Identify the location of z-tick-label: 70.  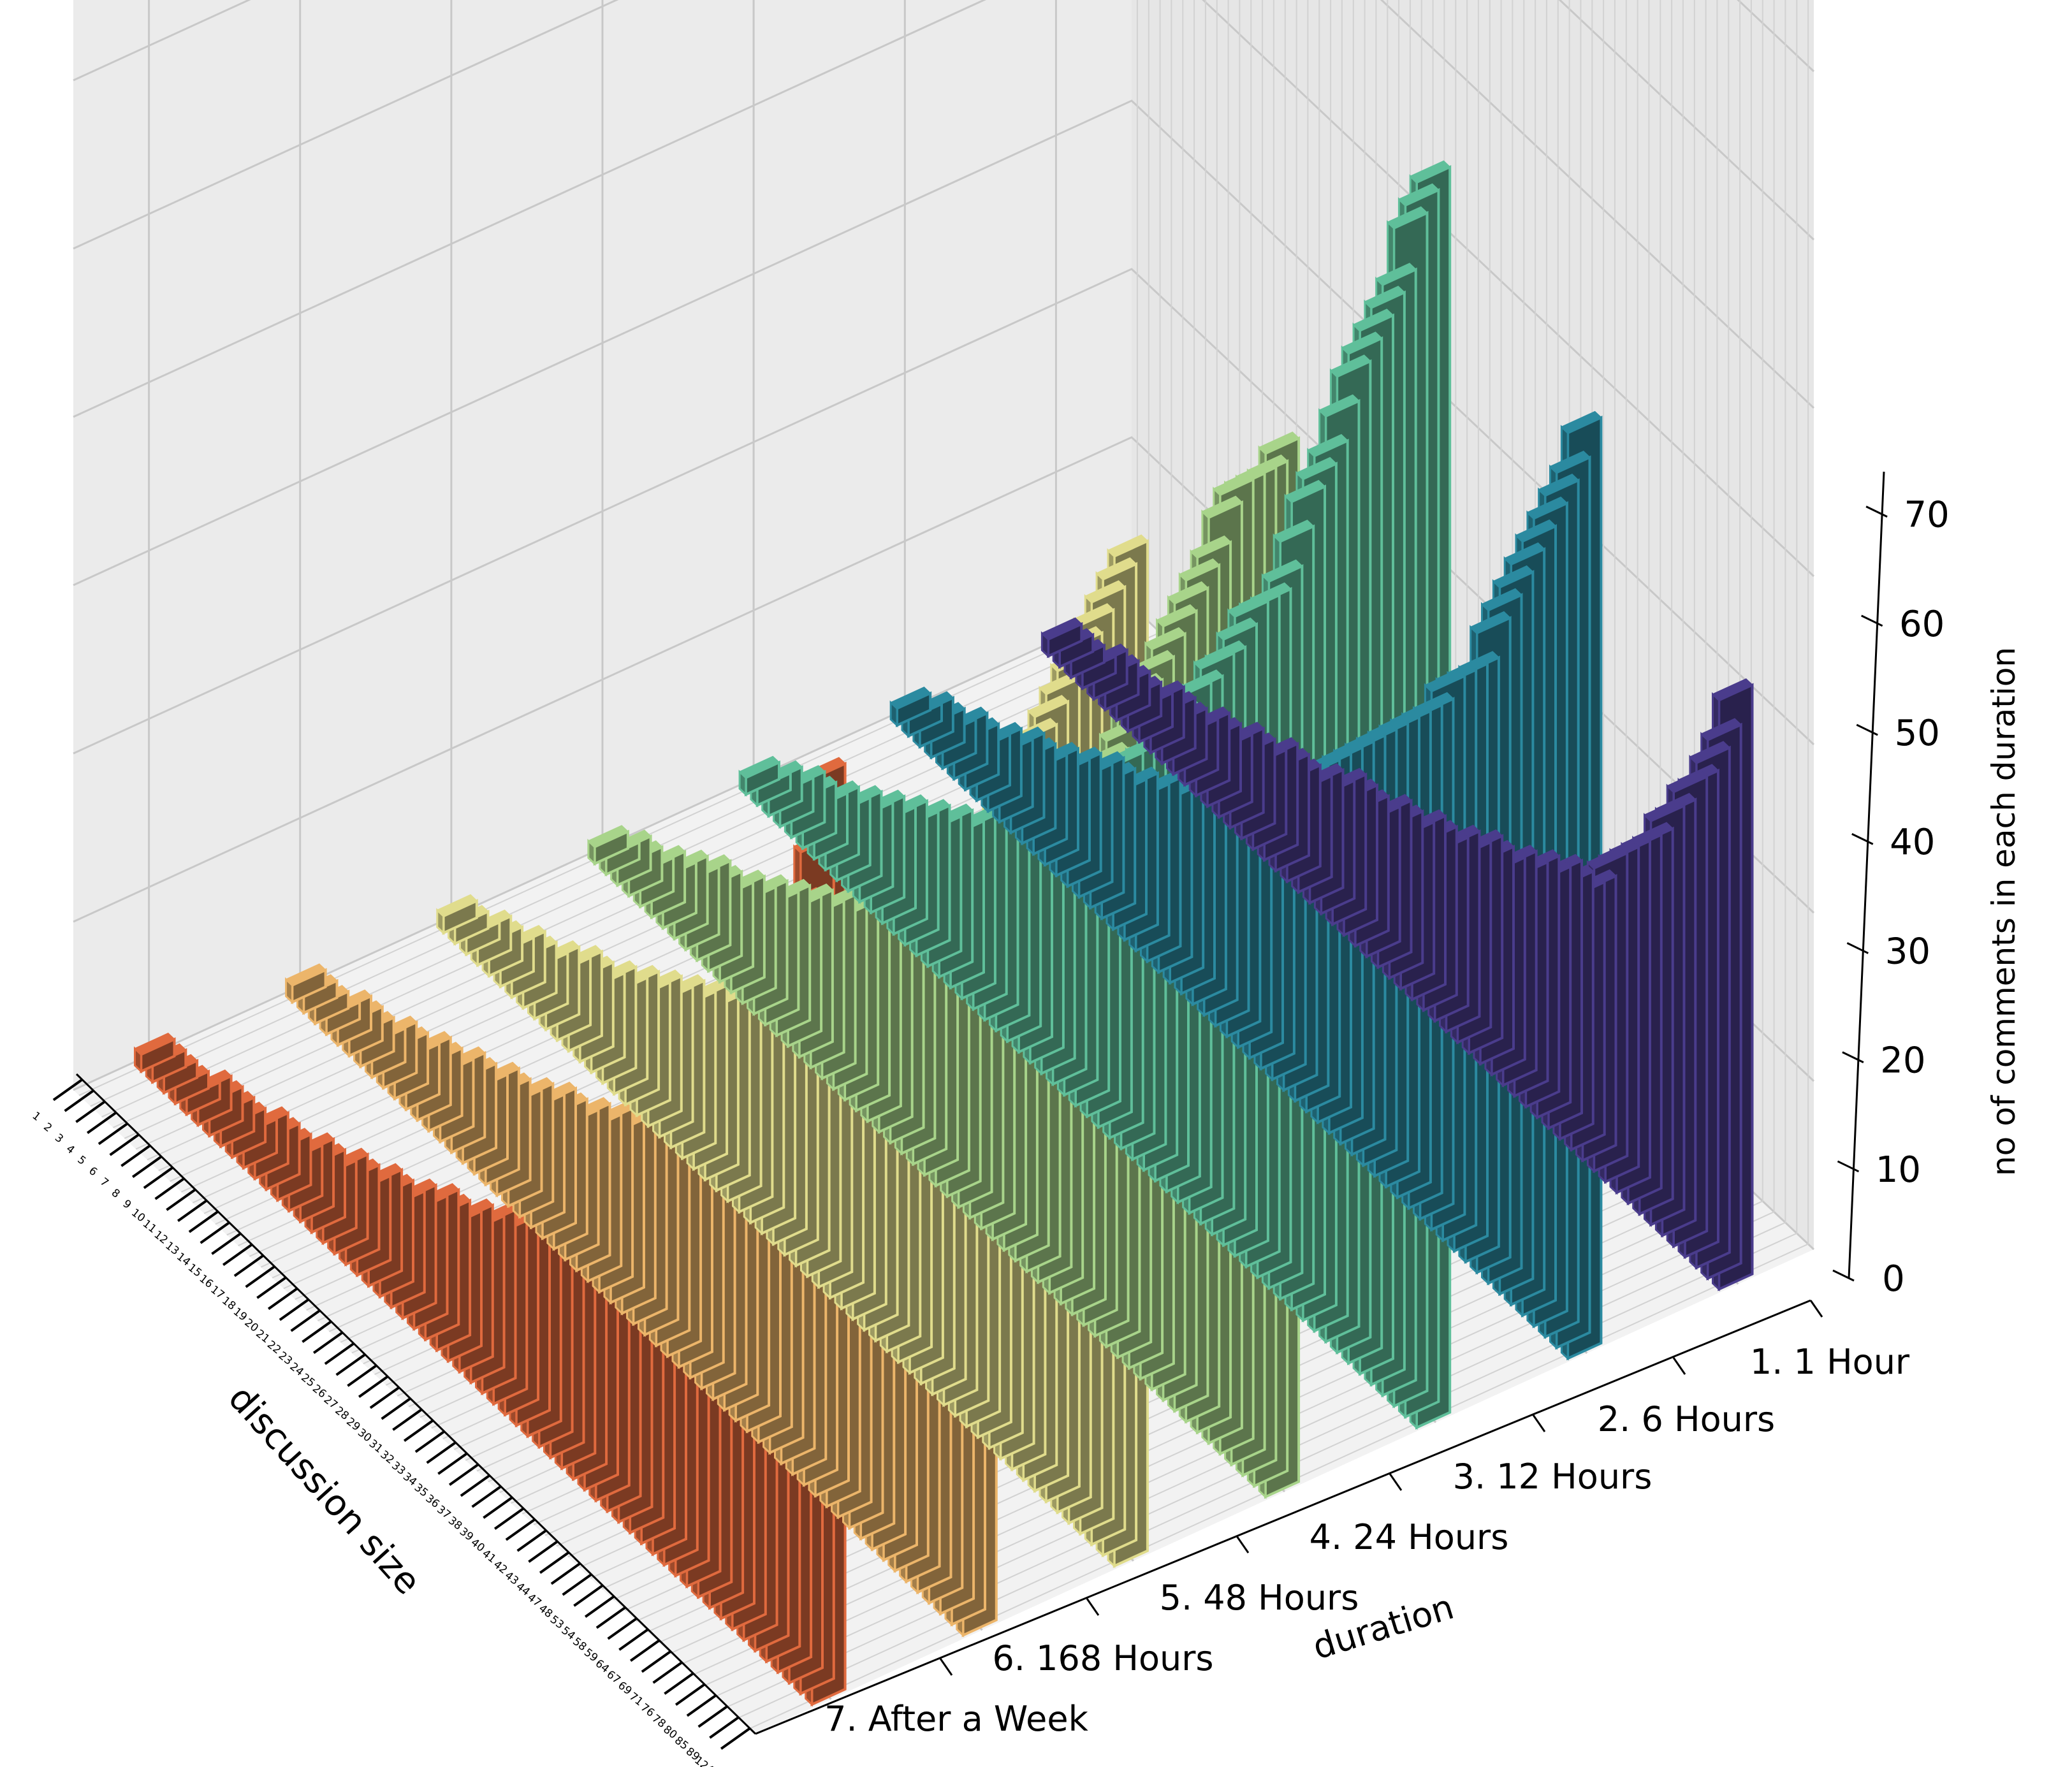
(1926, 515).